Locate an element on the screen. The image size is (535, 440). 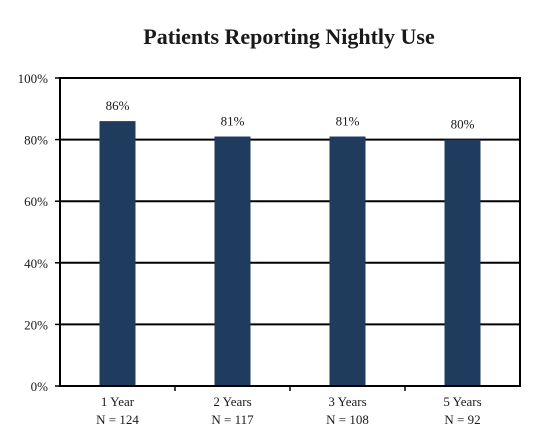
data-label: 80% is located at coordinates (463, 124).